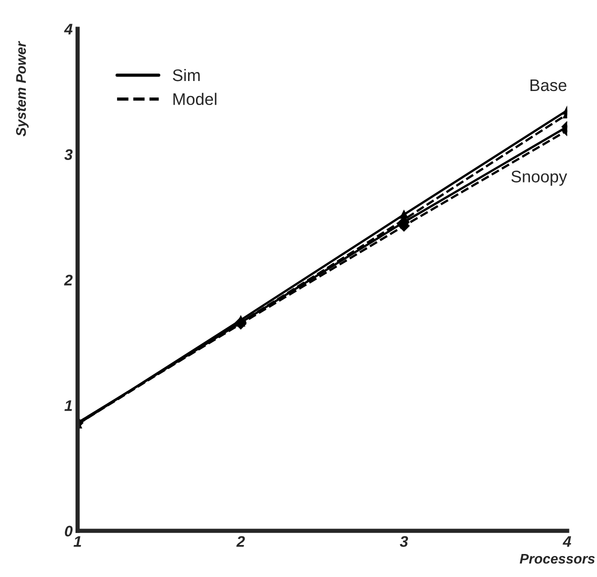  Describe the element at coordinates (539, 178) in the screenshot. I see `annotation: Snoopy` at that location.